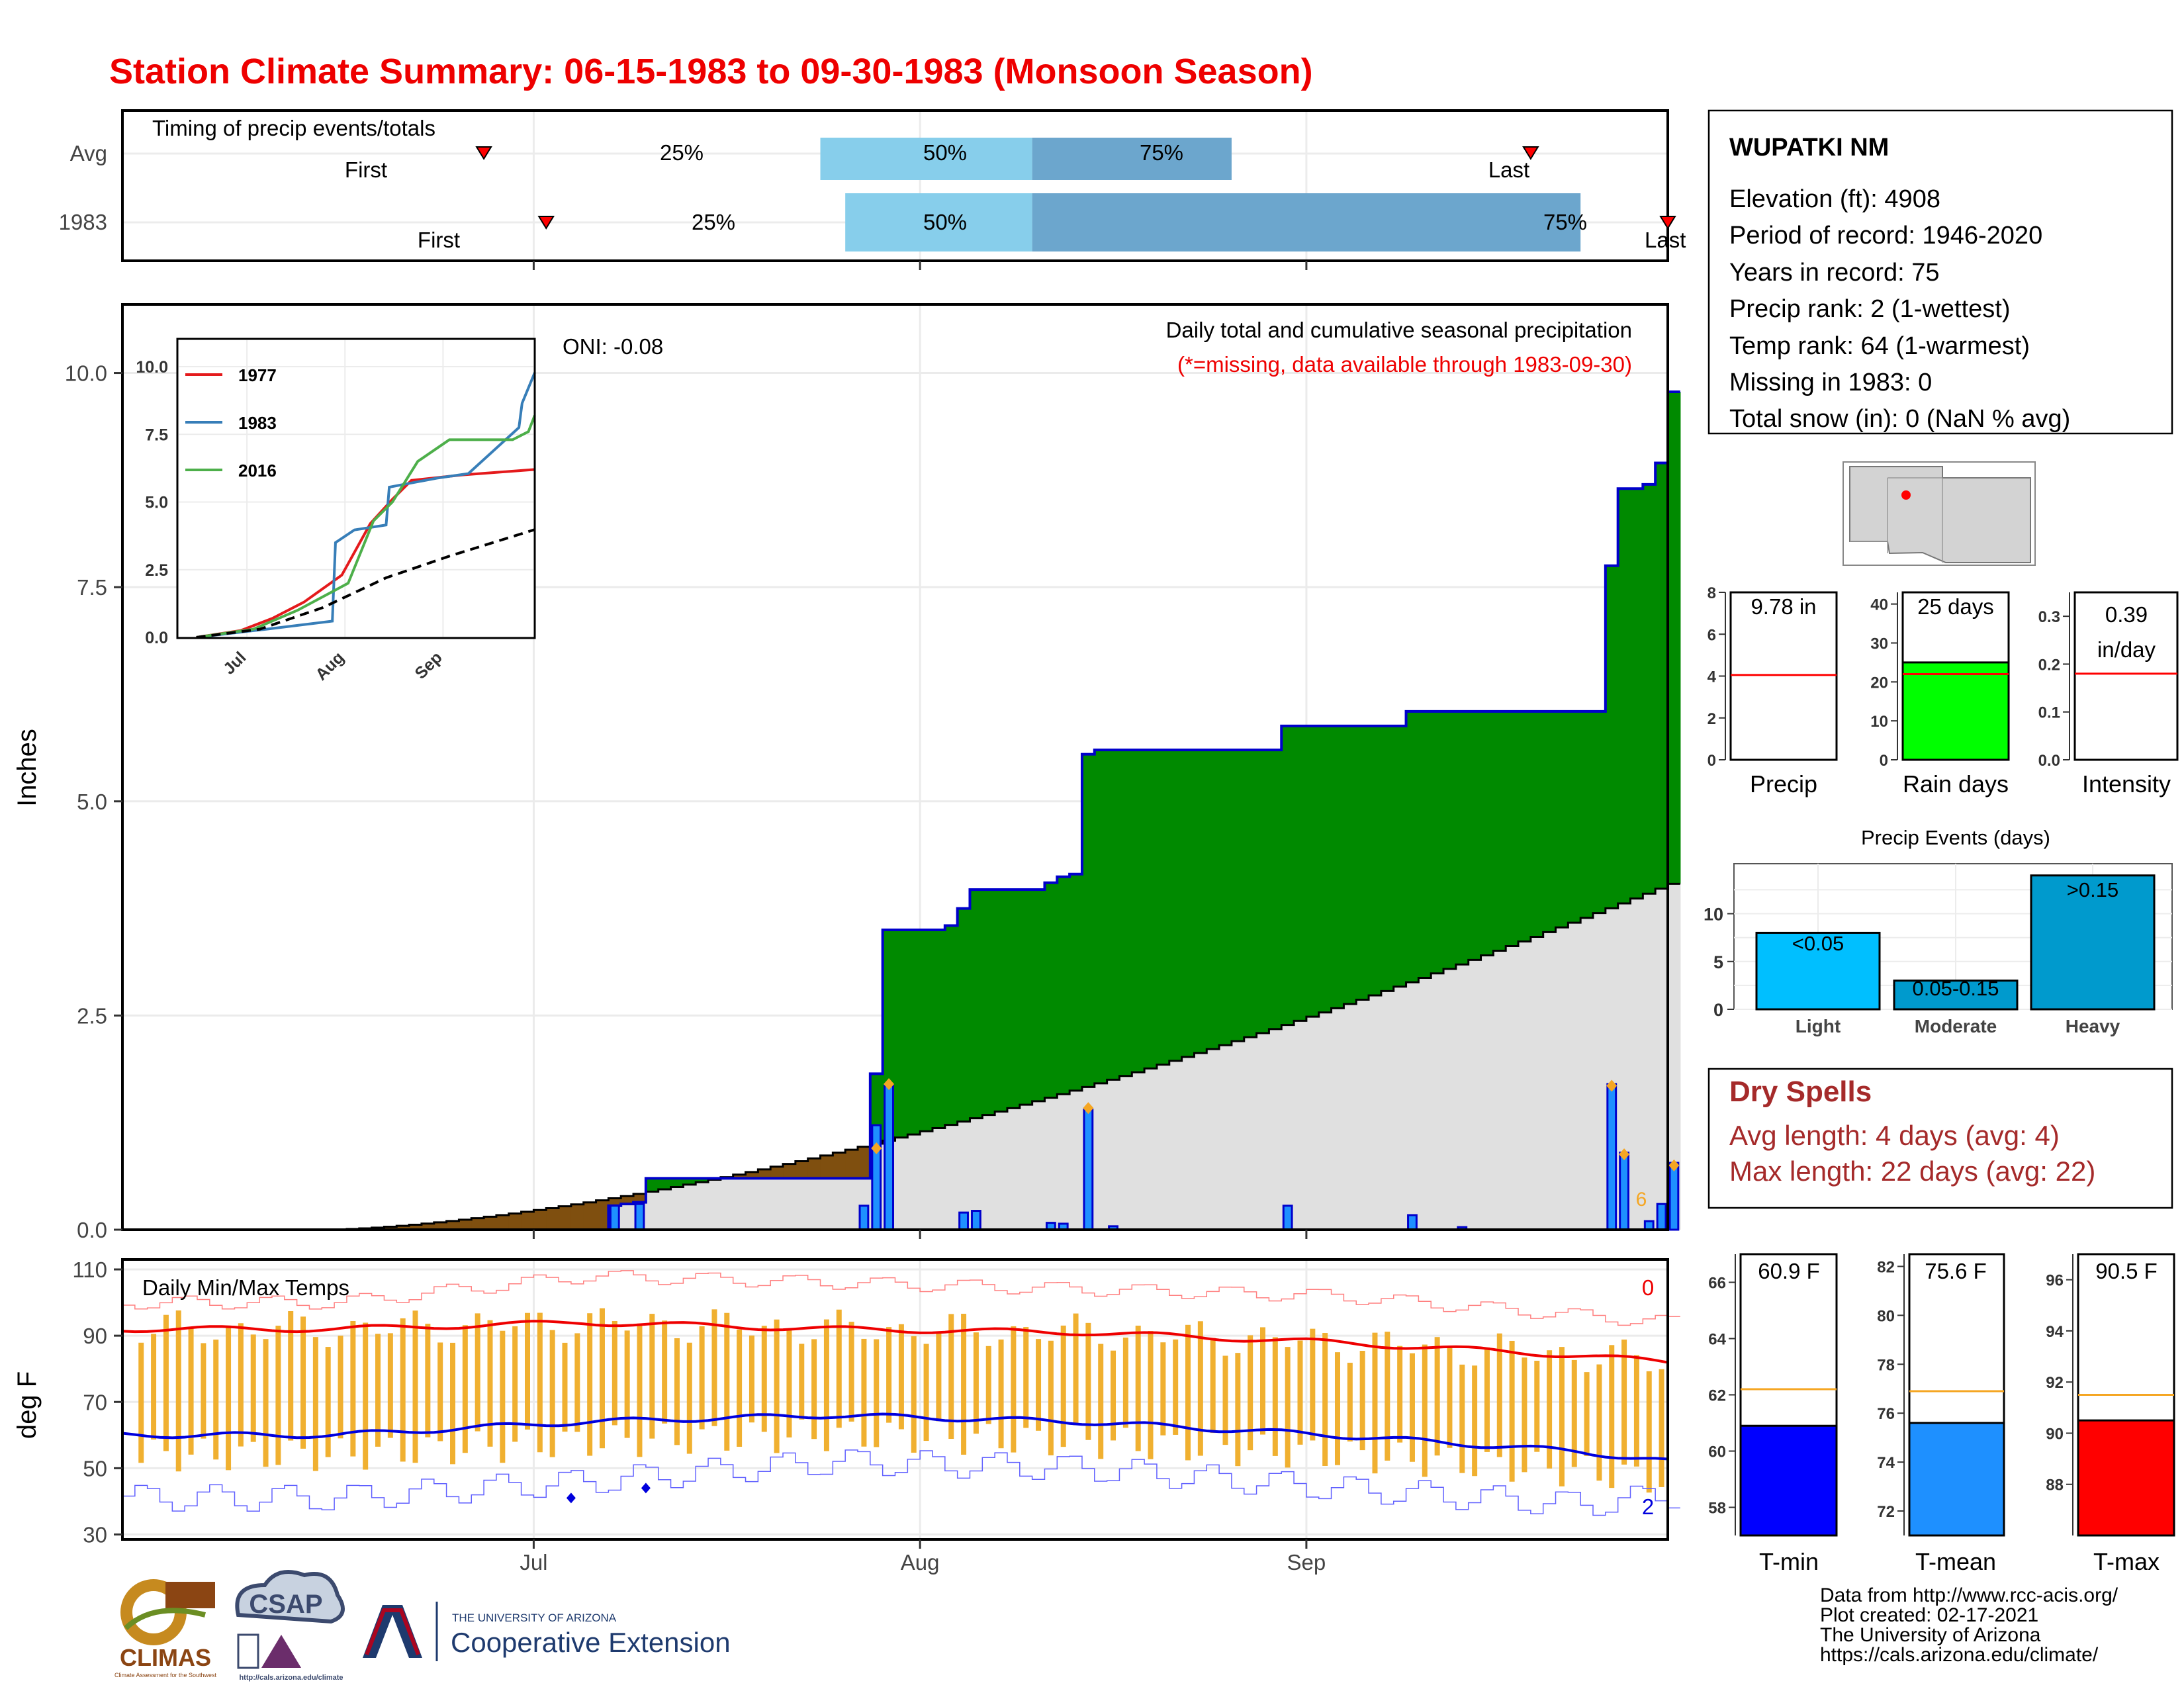 The width and height of the screenshot is (2184, 1691). What do you see at coordinates (1906, 495) in the screenshot?
I see `station-location-dot` at bounding box center [1906, 495].